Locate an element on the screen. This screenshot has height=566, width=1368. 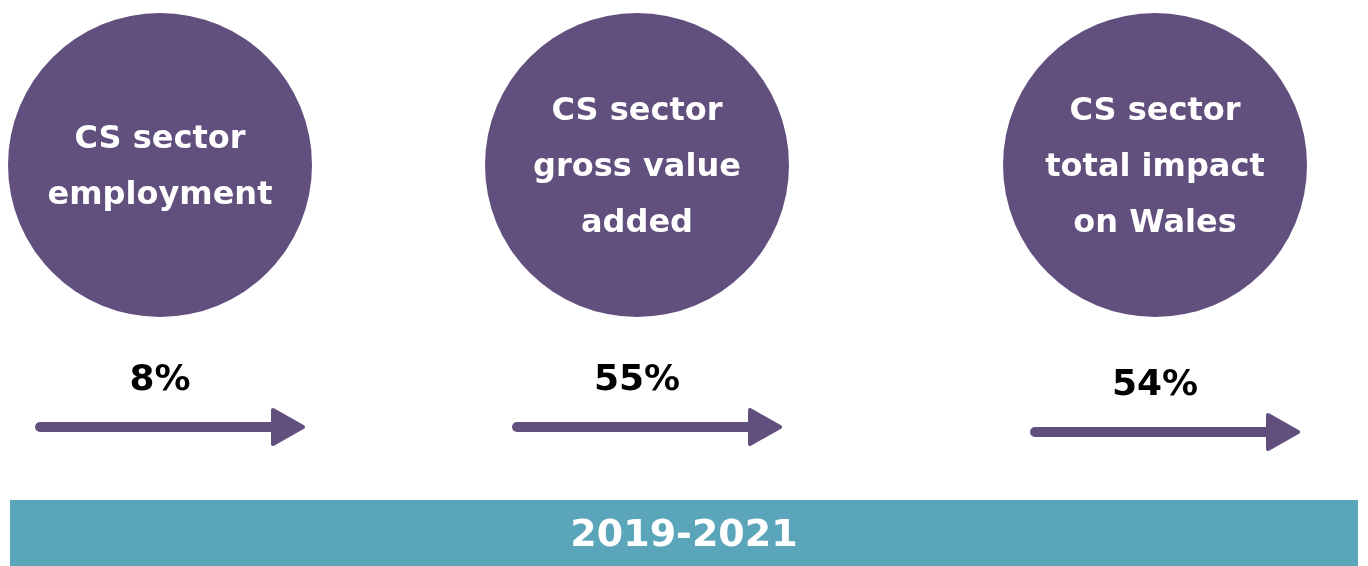
data-label: 55% is located at coordinates (637, 377).